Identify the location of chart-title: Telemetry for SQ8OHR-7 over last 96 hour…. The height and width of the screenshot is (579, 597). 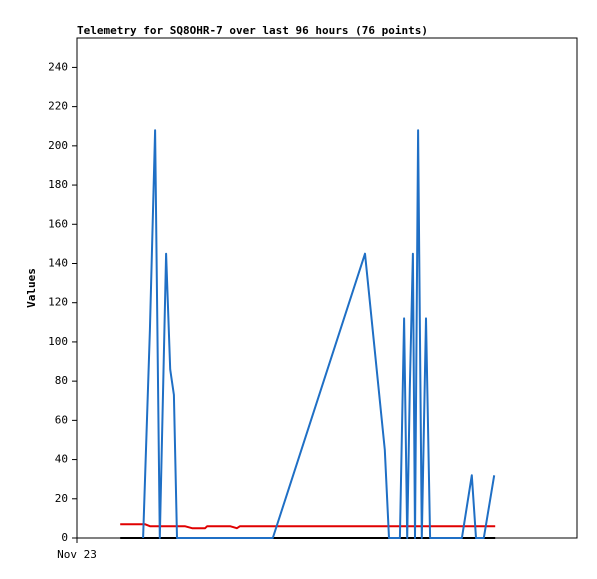
(252, 30).